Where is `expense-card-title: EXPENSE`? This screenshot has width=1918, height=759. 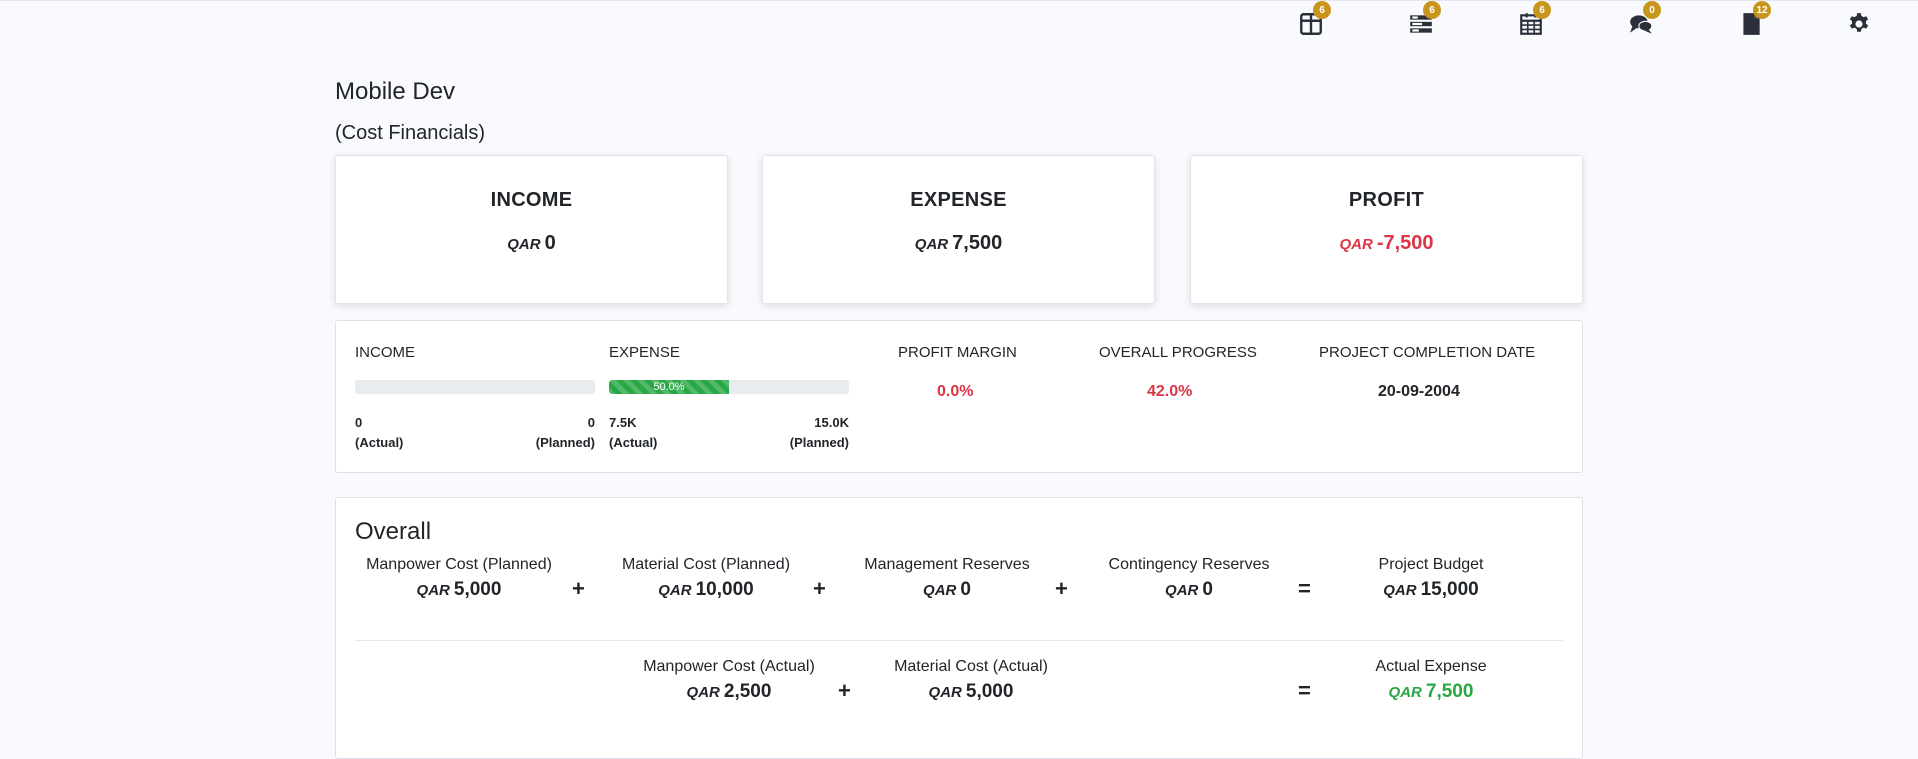
expense-card-title: EXPENSE is located at coordinates (958, 200).